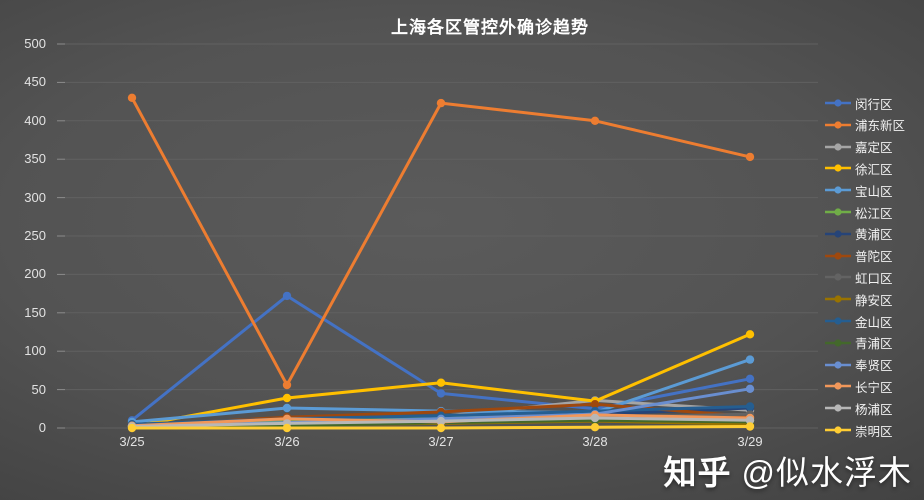 This screenshot has height=500, width=924. Describe the element at coordinates (874, 235) in the screenshot. I see `legend-label: 黄浦区` at that location.